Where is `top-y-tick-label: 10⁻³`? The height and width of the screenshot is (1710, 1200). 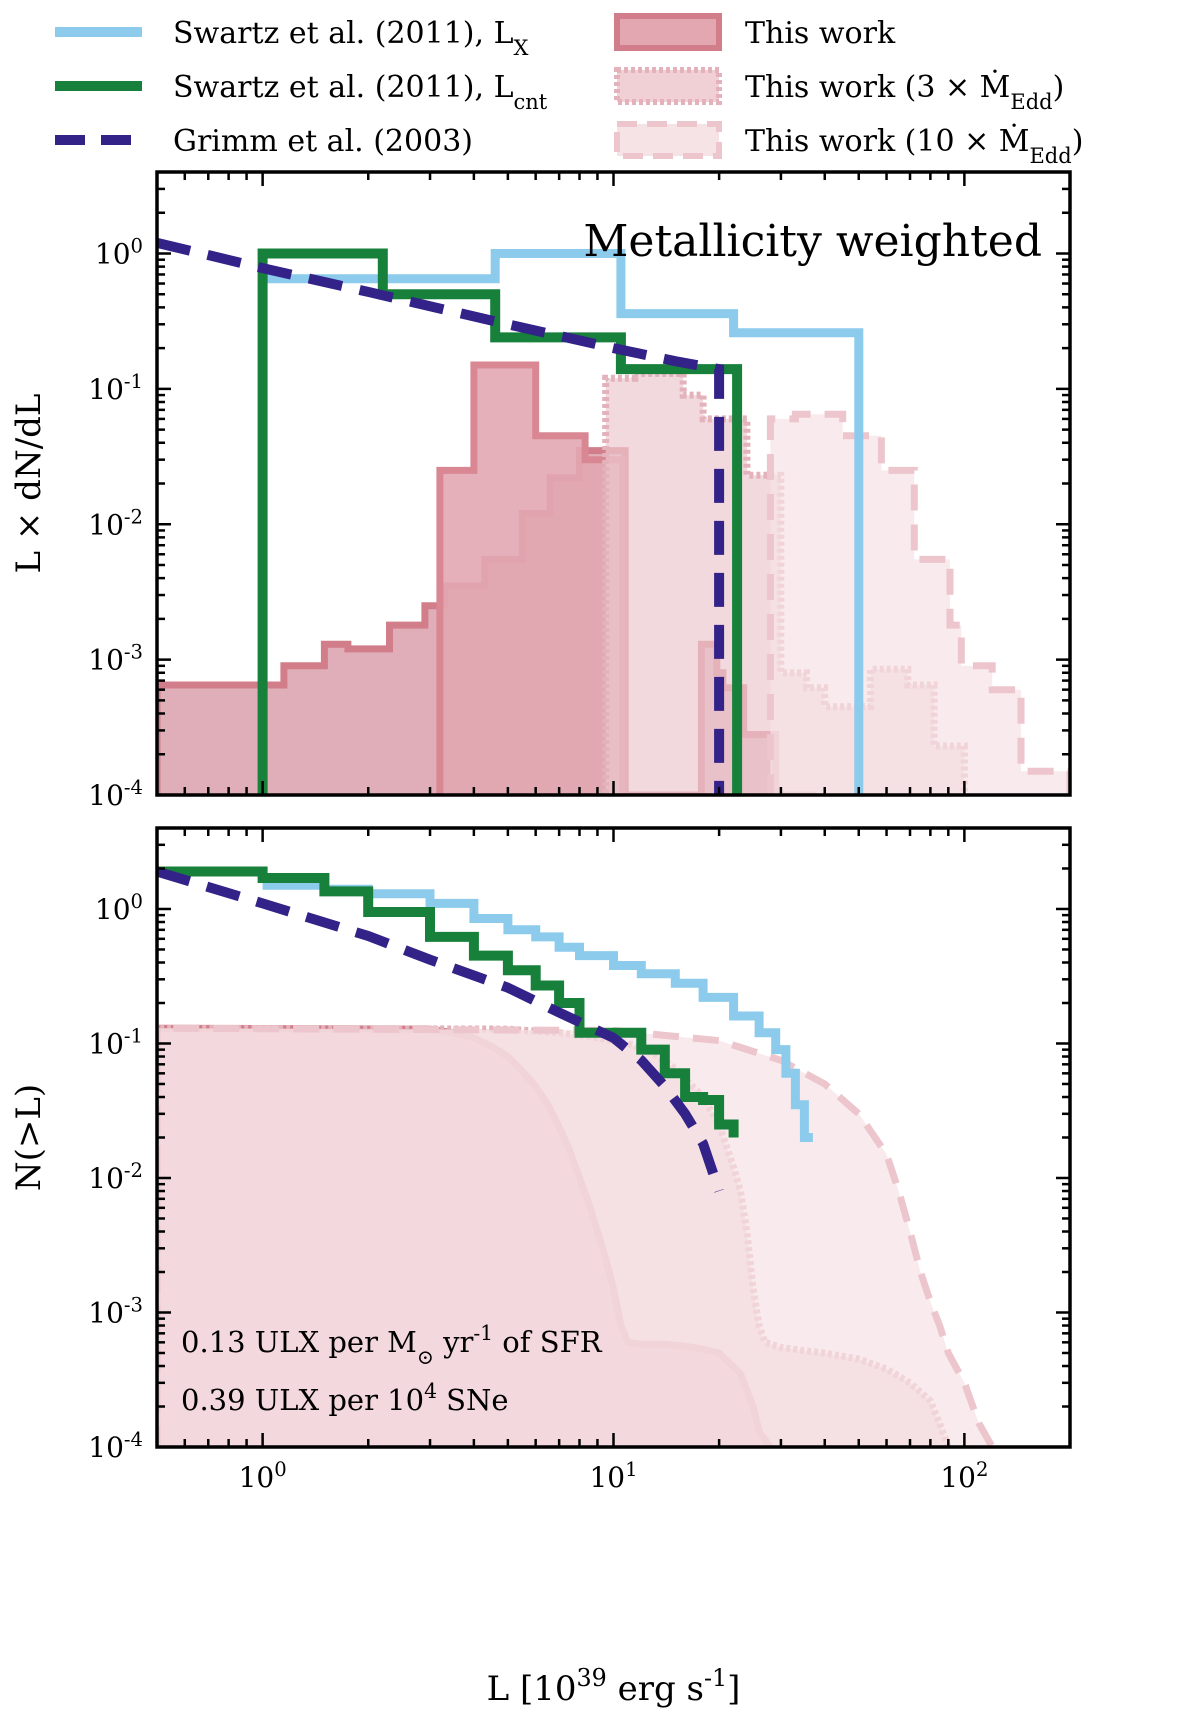 top-y-tick-label: 10⁻³ is located at coordinates (115, 658).